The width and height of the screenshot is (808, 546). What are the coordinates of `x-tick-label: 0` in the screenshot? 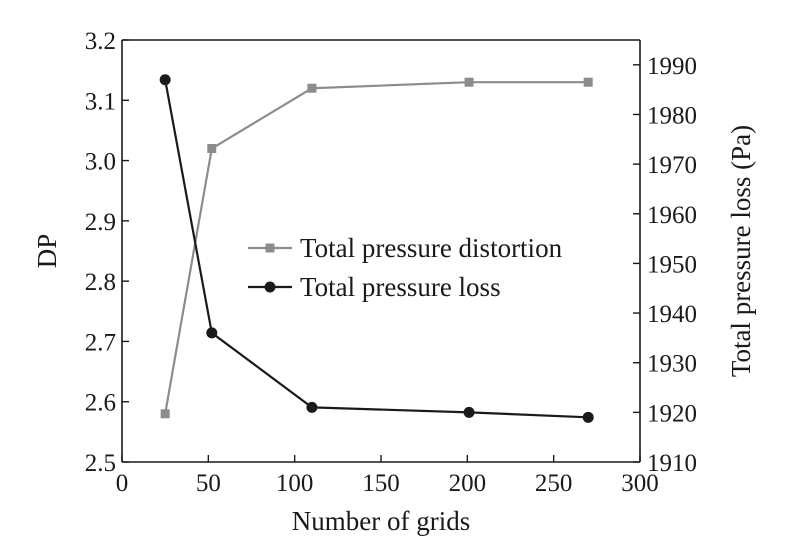 It's located at (122, 483).